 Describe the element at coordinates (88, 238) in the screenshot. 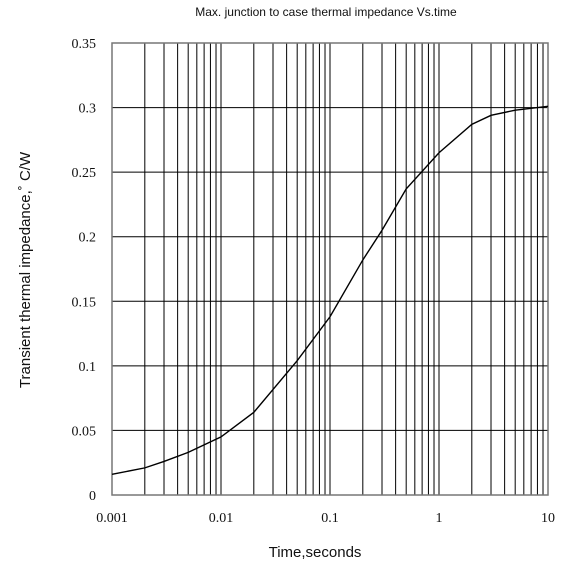

I see `y-tick-label: 0.2` at that location.